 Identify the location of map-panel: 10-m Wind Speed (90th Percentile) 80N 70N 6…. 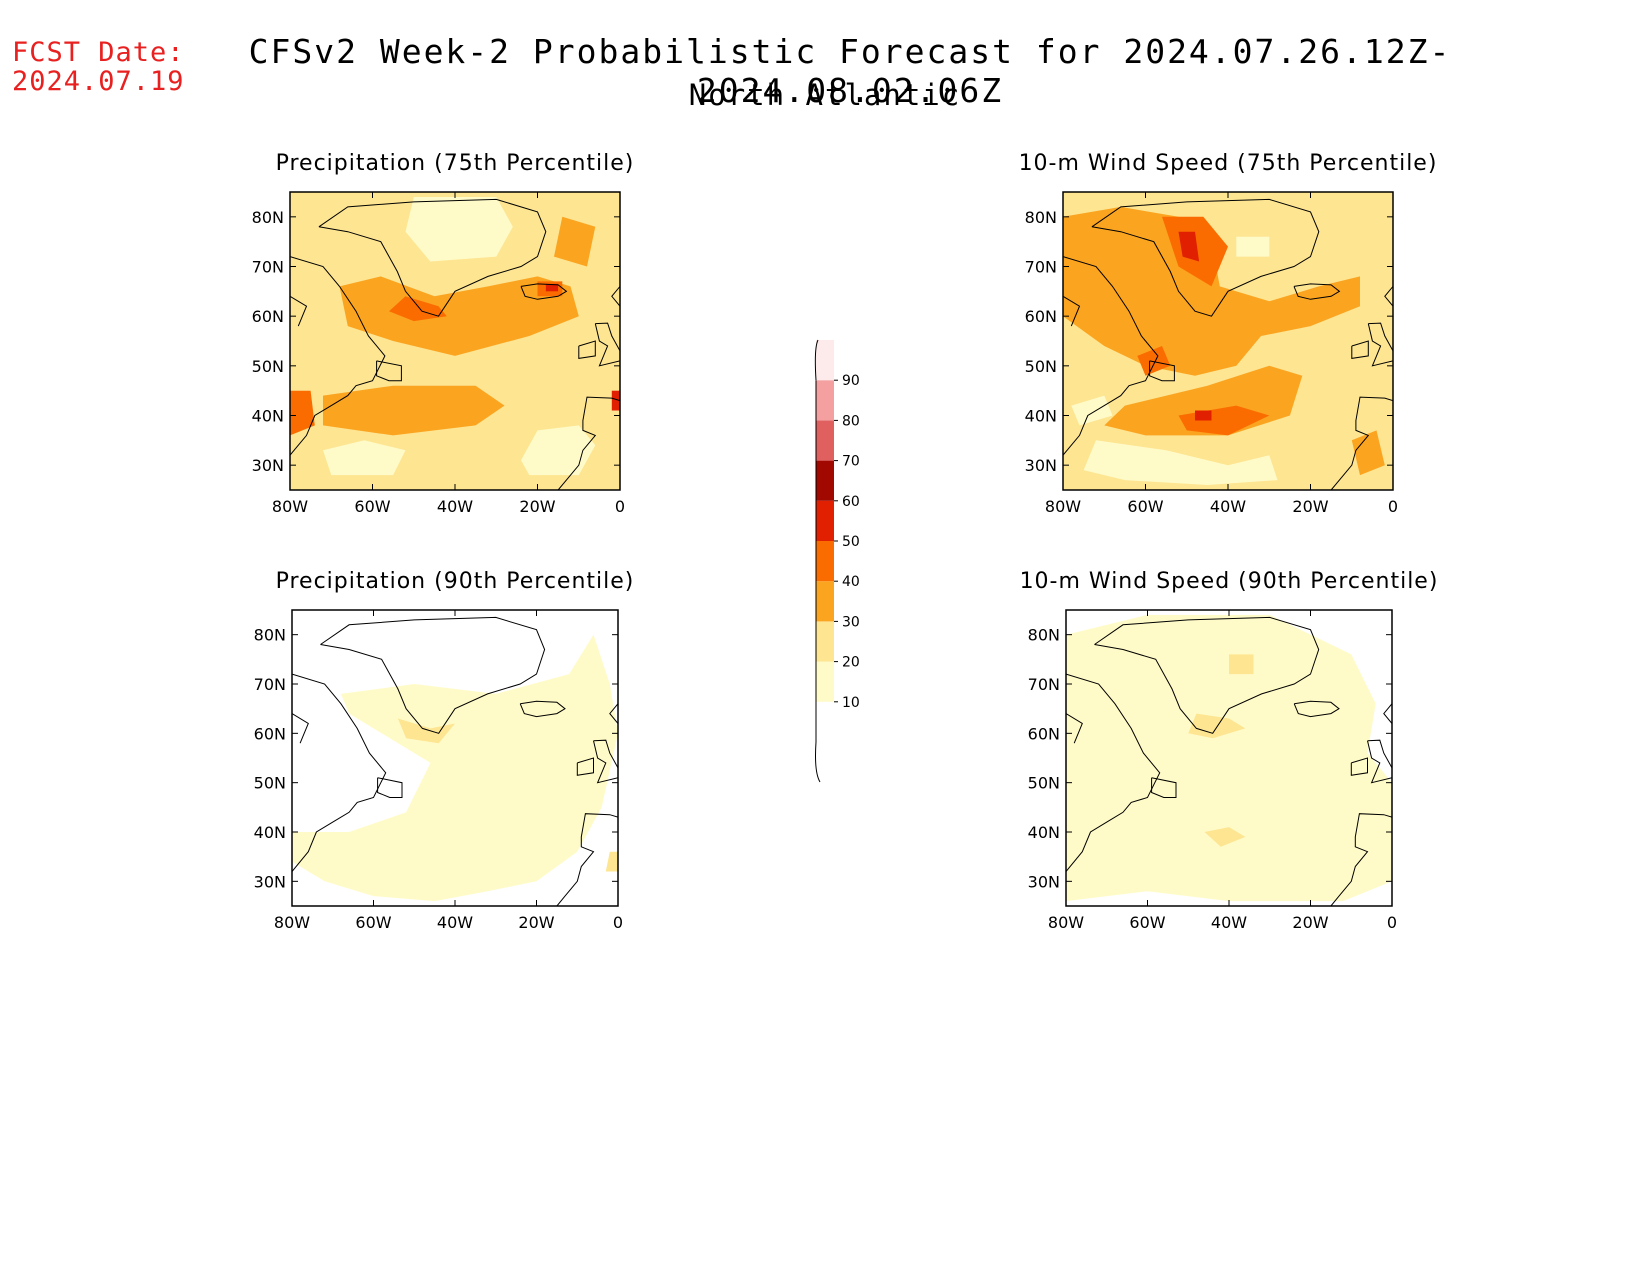
(1229, 750).